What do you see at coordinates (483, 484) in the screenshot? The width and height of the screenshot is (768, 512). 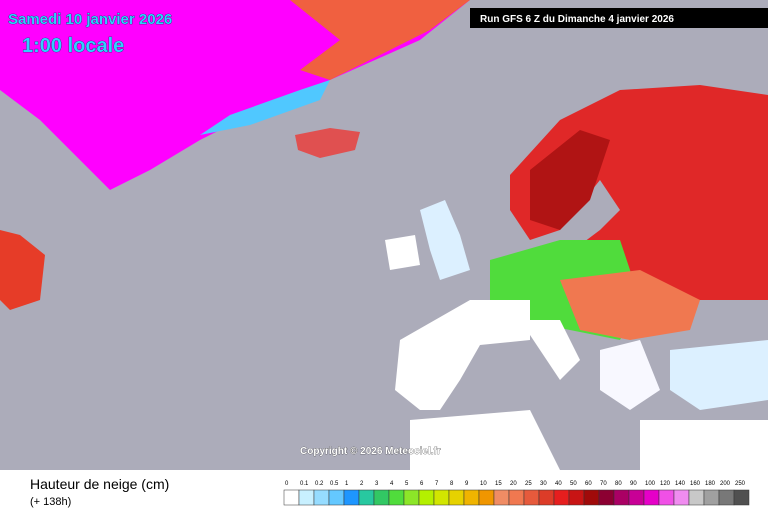 I see `legend-label: 10` at bounding box center [483, 484].